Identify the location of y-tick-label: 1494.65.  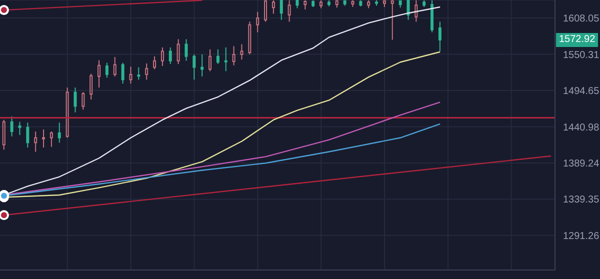
(581, 92).